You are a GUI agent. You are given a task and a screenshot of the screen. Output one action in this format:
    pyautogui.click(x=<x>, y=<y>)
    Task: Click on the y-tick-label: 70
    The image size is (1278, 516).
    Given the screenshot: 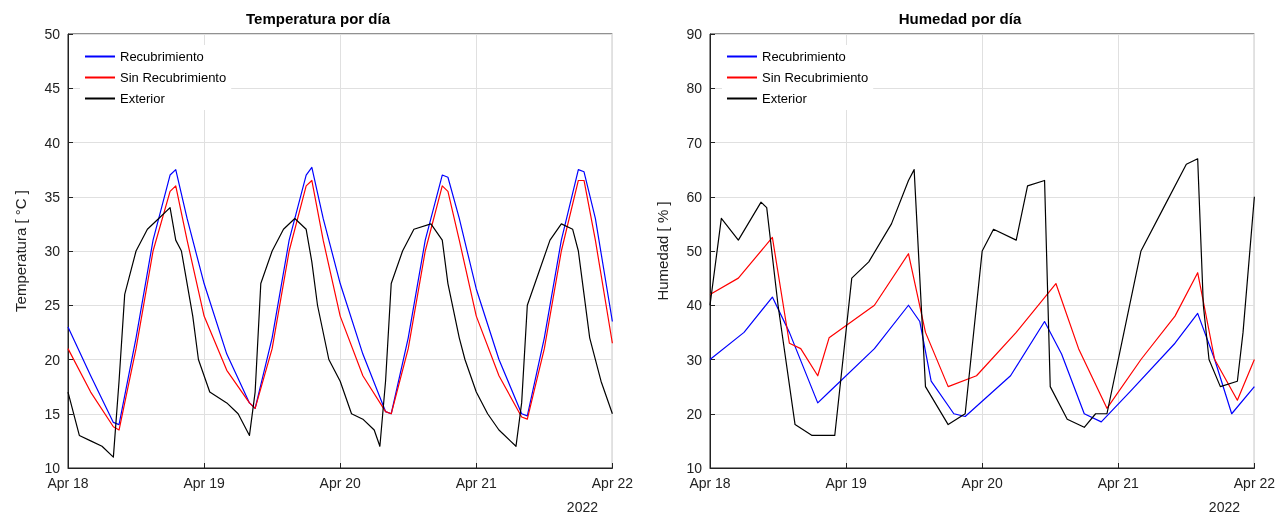 What is the action you would take?
    pyautogui.click(x=694, y=142)
    